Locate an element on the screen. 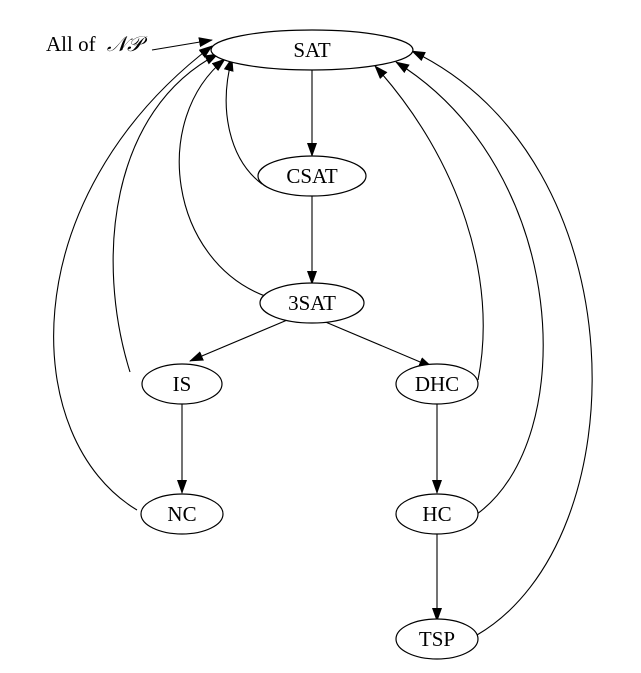 The width and height of the screenshot is (641, 673). np-label: All of 𝒩𝒫 is located at coordinates (97, 44).